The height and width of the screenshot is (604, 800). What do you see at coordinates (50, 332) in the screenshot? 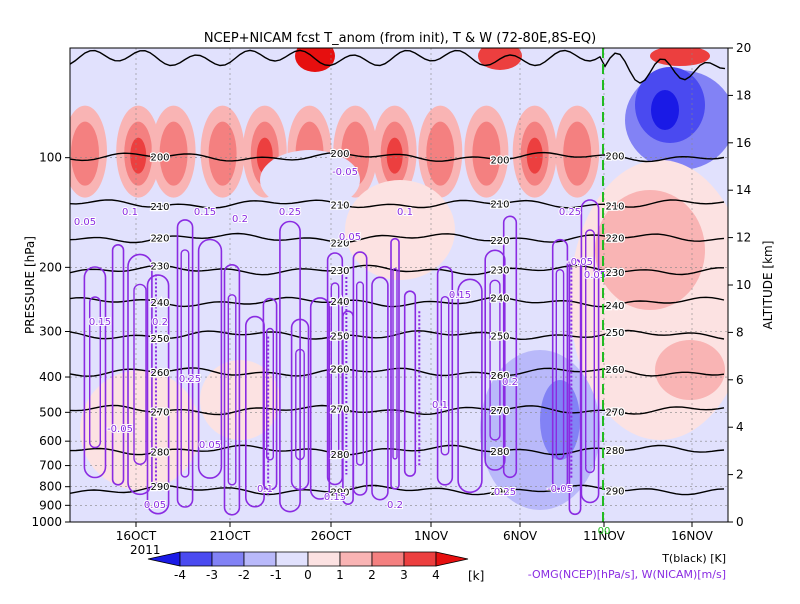
I see `p-tick-label-2: 300` at bounding box center [50, 332].